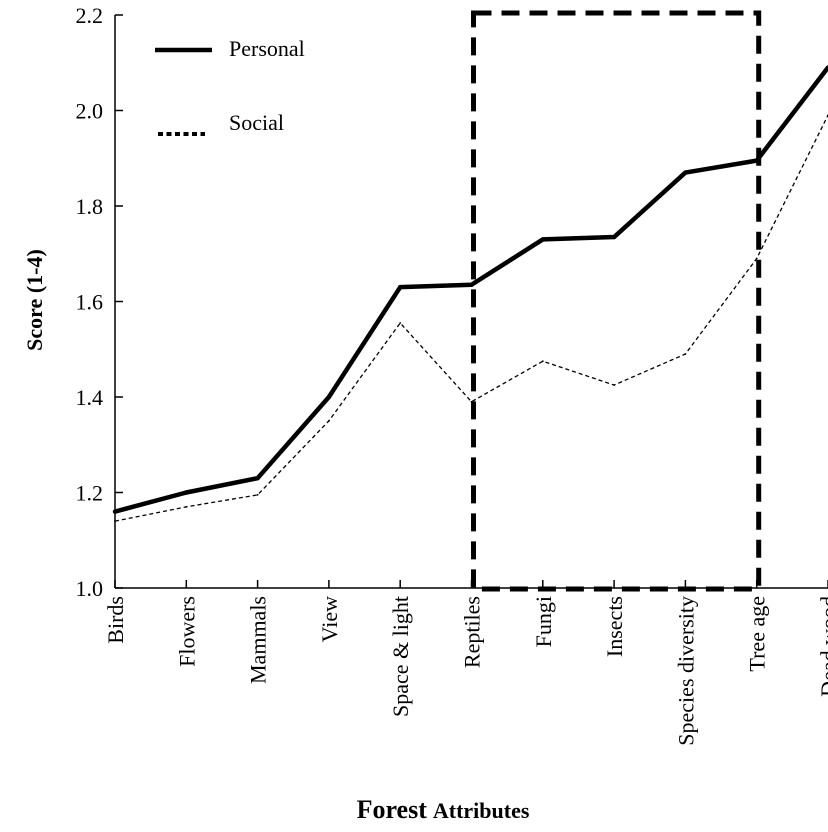 Image resolution: width=828 pixels, height=832 pixels. I want to click on x-tick-label: Birds, so click(115, 620).